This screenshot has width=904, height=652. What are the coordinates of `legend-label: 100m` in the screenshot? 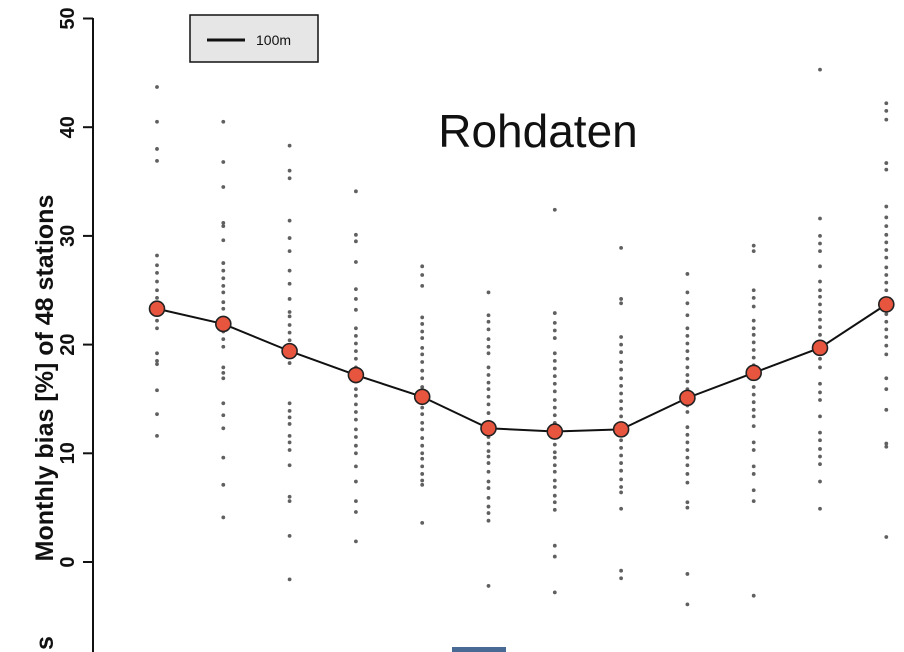 It's located at (273, 40).